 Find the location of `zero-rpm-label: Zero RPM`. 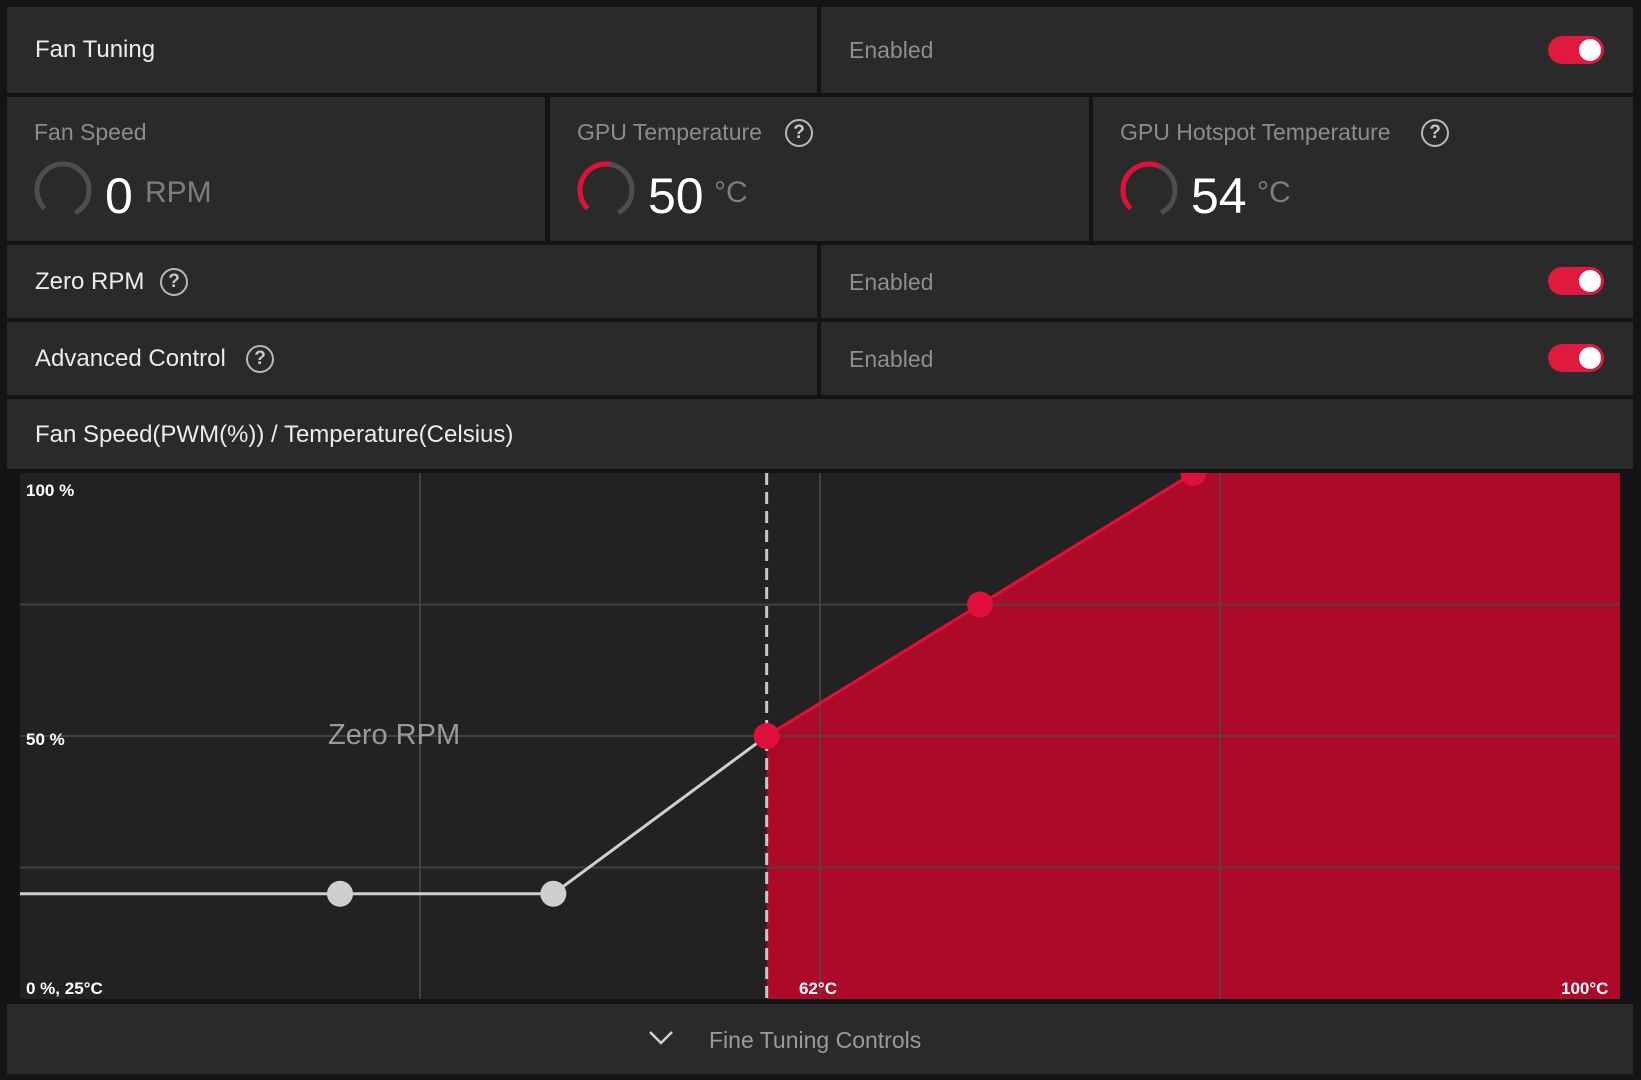

zero-rpm-label: Zero RPM is located at coordinates (90, 281).